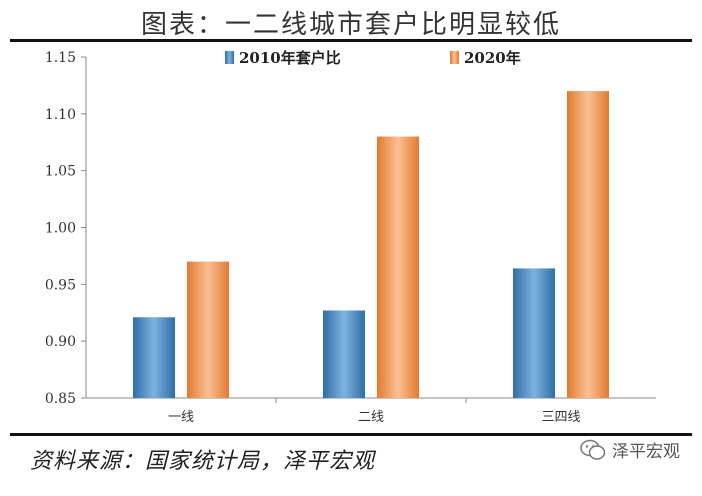  What do you see at coordinates (351, 434) in the screenshot?
I see `bottom-rule` at bounding box center [351, 434].